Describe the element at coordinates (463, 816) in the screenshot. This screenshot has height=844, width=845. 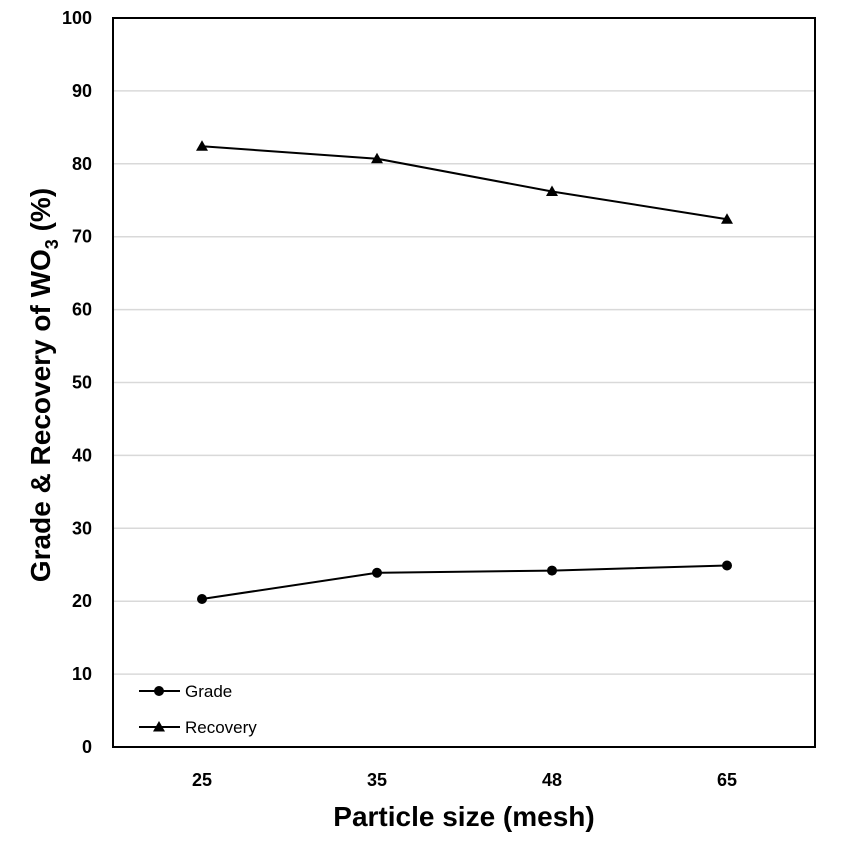
I see `x-axis-title: Particle size (mesh)` at that location.